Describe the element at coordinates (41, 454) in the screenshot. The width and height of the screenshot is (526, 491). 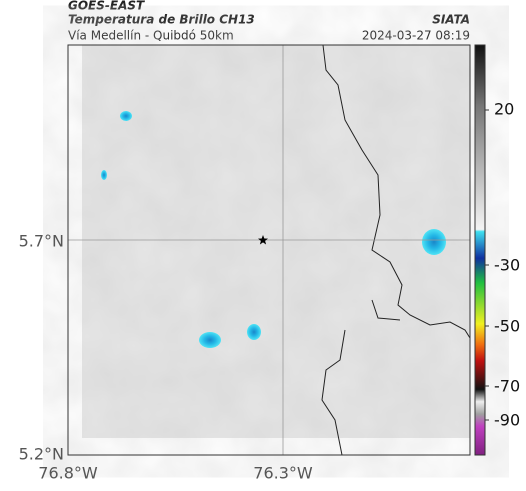
I see `lat-label: 5.2°N` at that location.